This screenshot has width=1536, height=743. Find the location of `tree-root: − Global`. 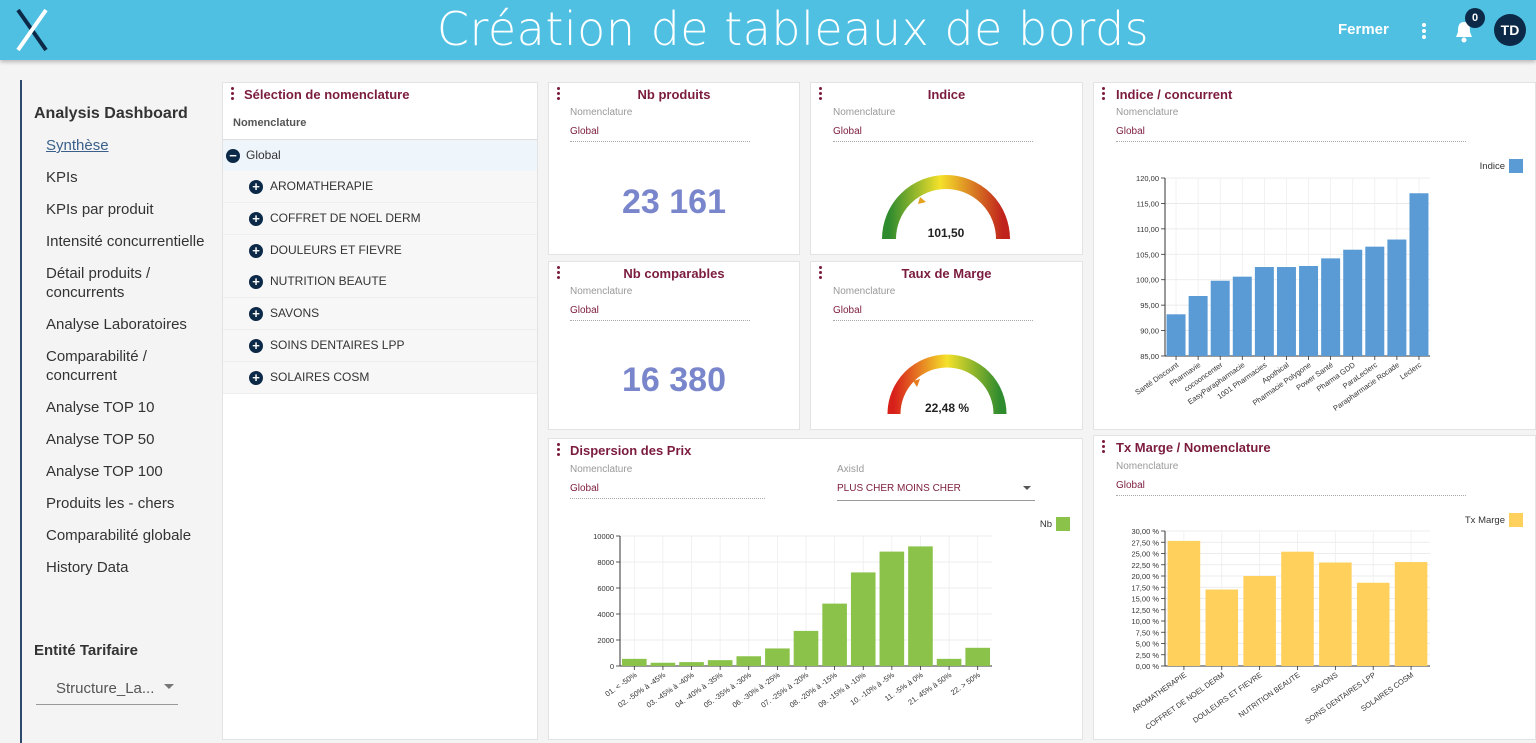

tree-root: − Global is located at coordinates (380, 155).